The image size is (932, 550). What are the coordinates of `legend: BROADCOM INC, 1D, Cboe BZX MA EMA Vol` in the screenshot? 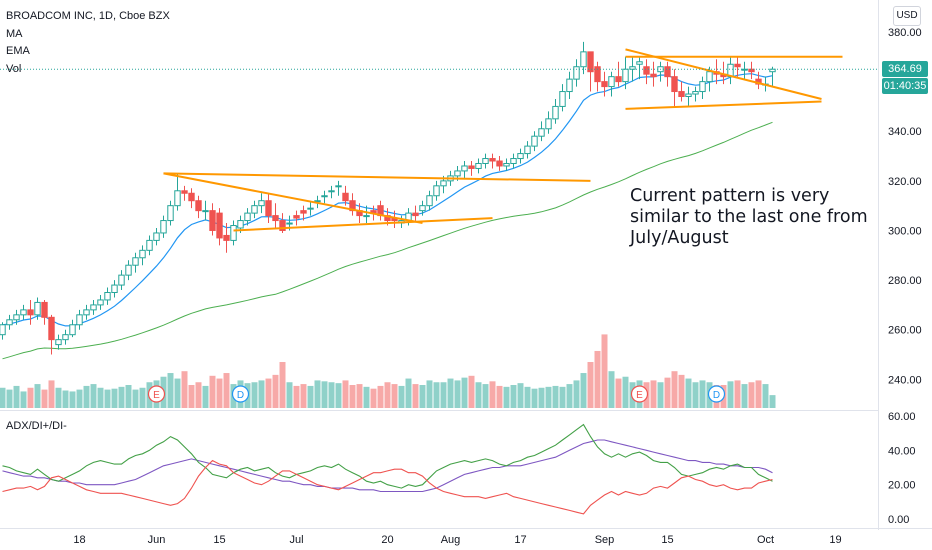 It's located at (88, 43).